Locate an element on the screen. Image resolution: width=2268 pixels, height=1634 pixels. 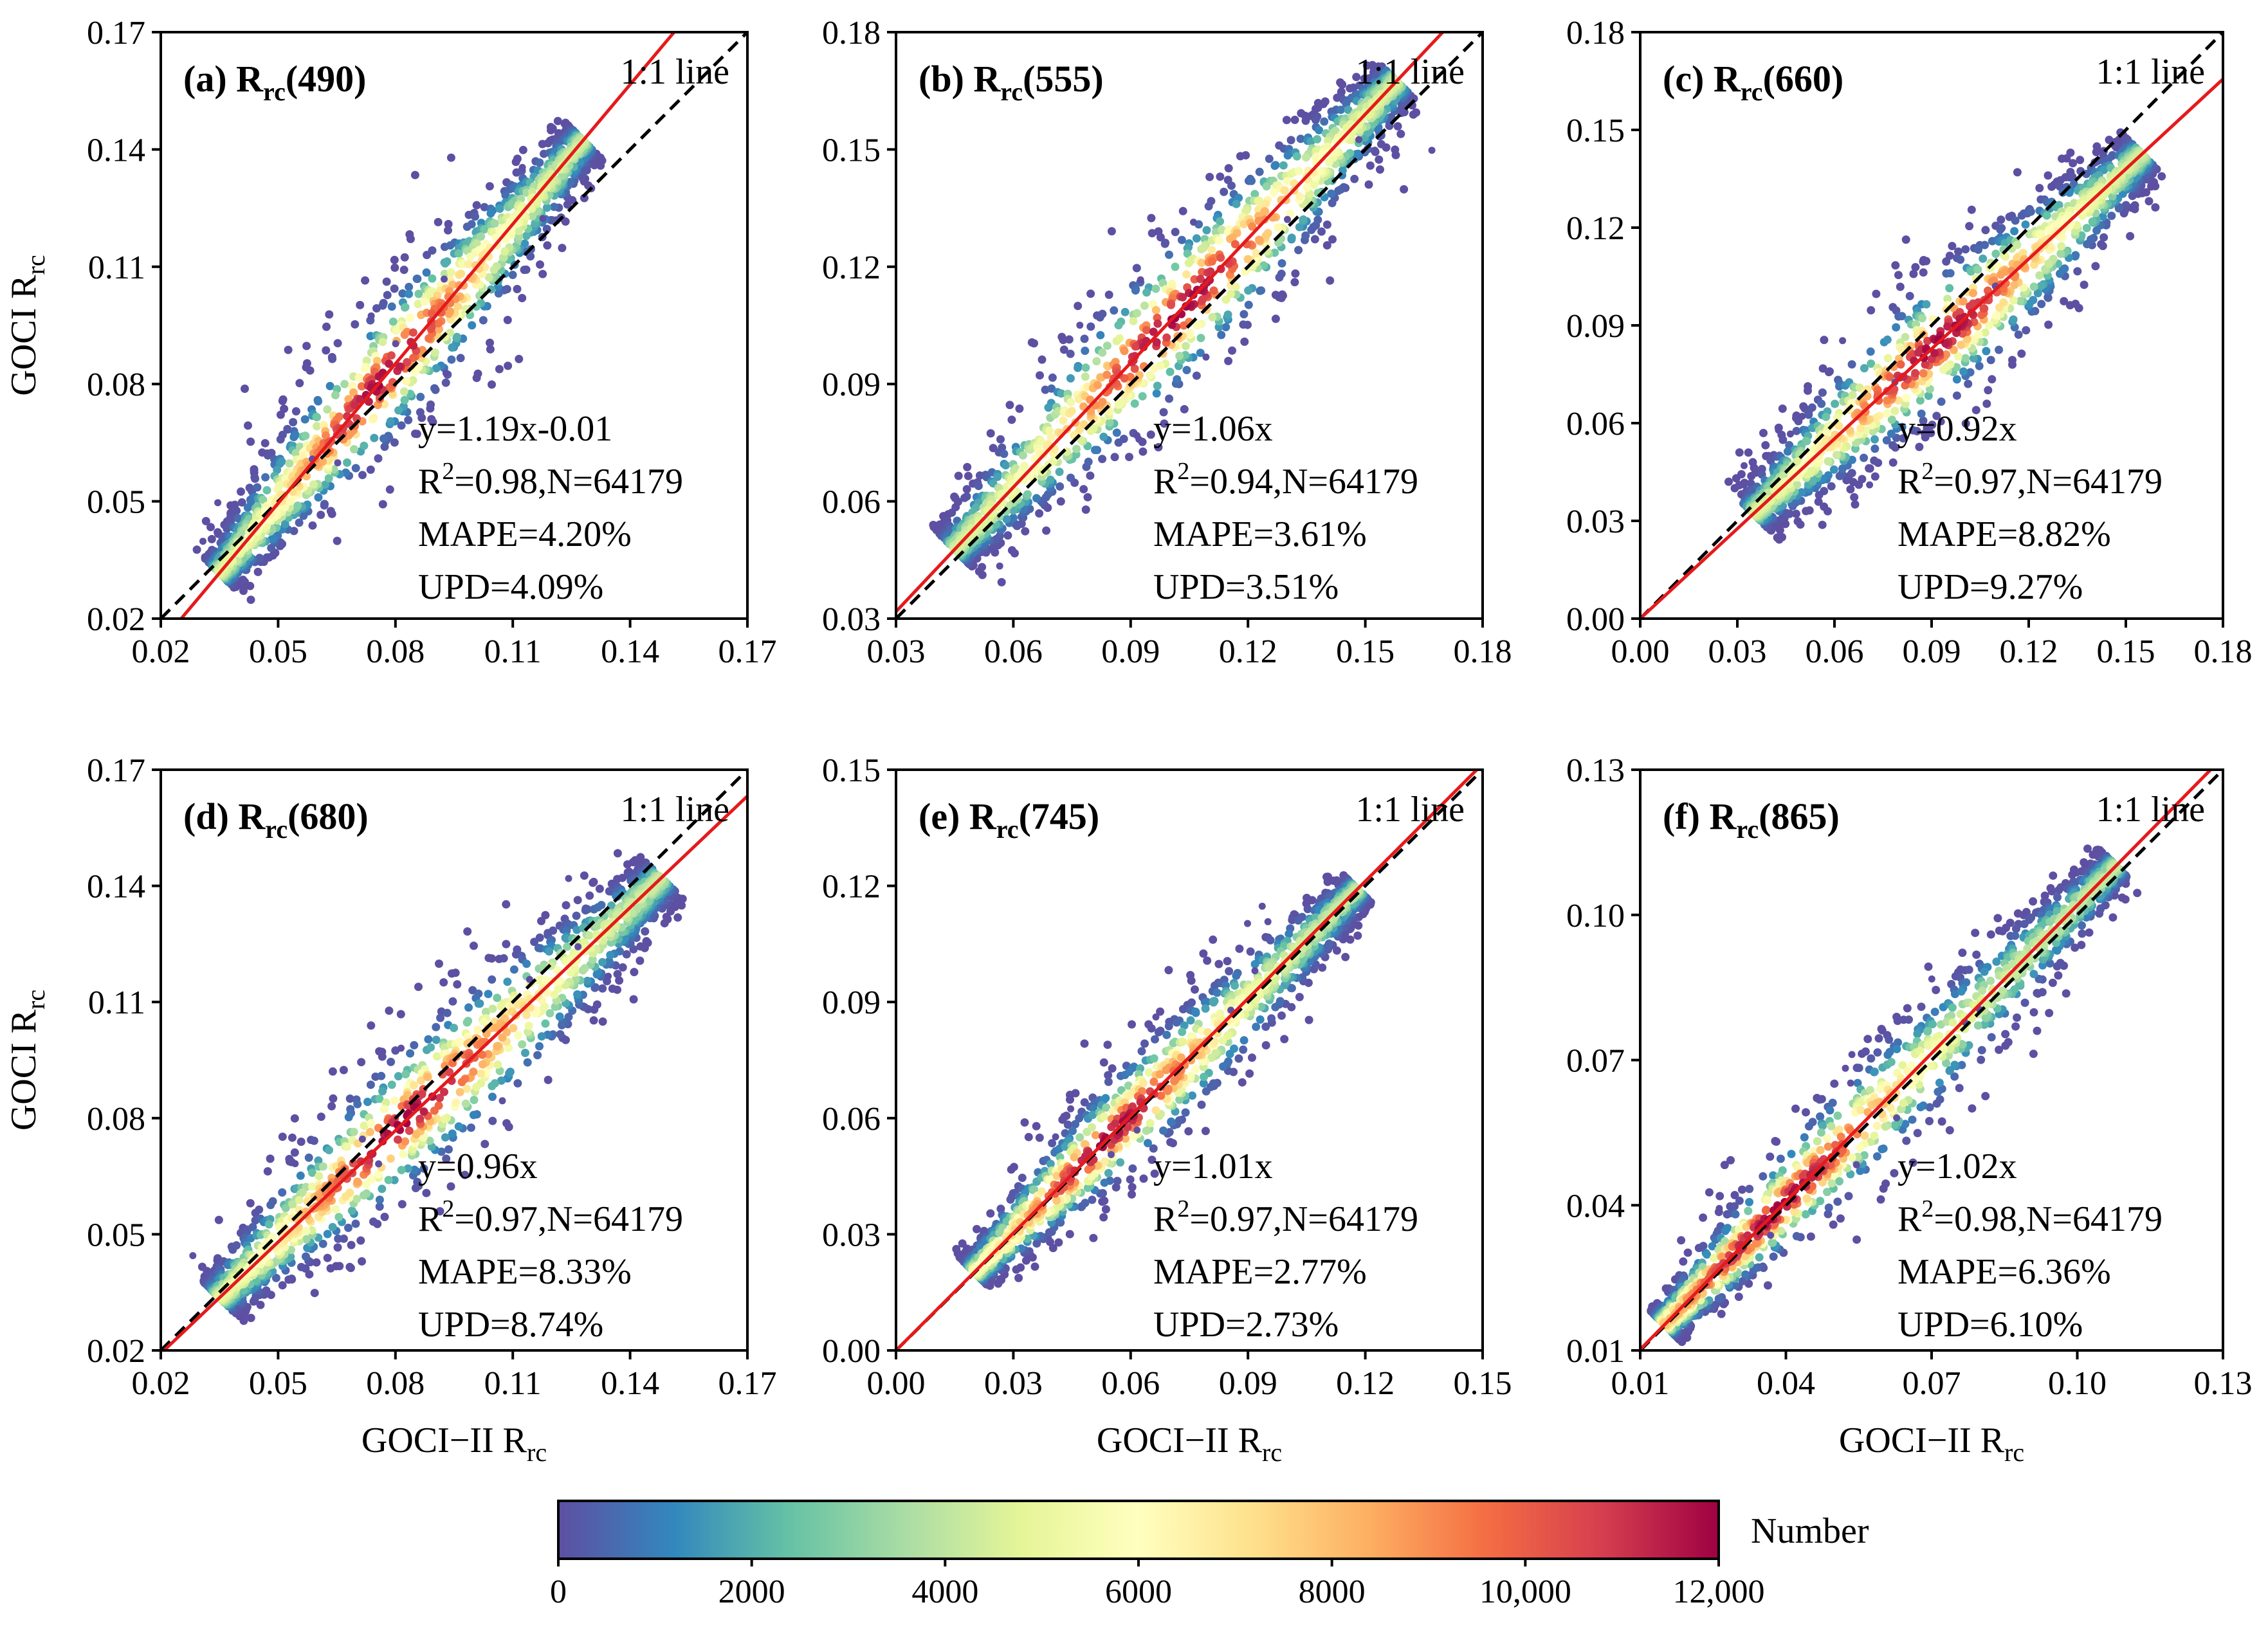
one-to-one-label: 1:1 line is located at coordinates (1410, 72).